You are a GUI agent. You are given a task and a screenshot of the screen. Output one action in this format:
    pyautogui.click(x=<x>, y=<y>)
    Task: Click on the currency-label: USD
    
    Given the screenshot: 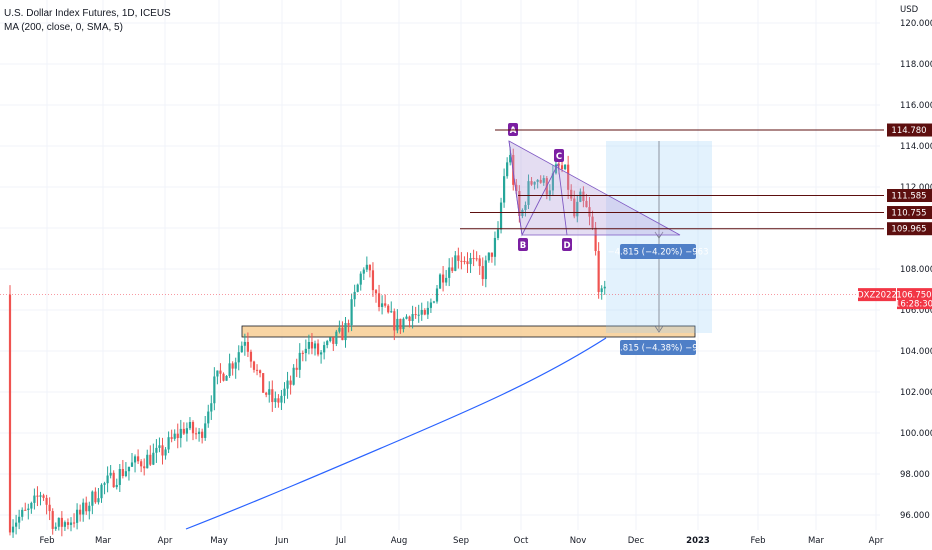 What is the action you would take?
    pyautogui.click(x=909, y=10)
    